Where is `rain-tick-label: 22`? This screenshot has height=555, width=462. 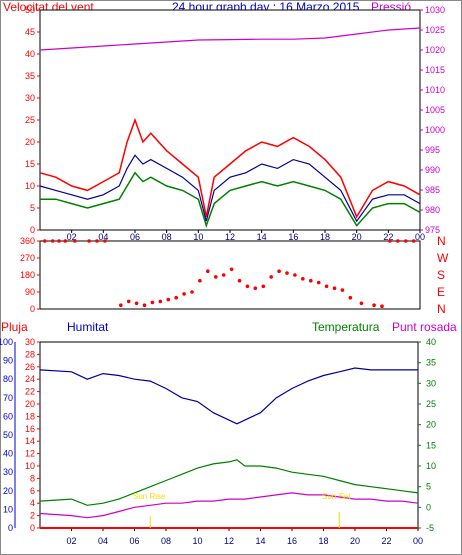
rain-tick-label: 22 is located at coordinates (30, 392).